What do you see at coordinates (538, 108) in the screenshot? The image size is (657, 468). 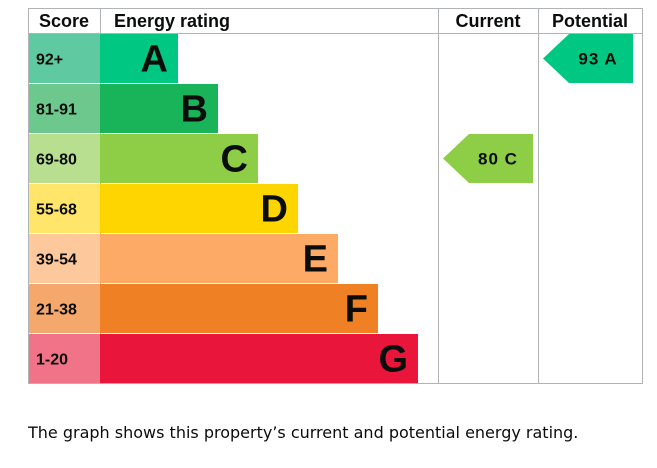 I see `rating-markers: 80 C 93 A` at bounding box center [538, 108].